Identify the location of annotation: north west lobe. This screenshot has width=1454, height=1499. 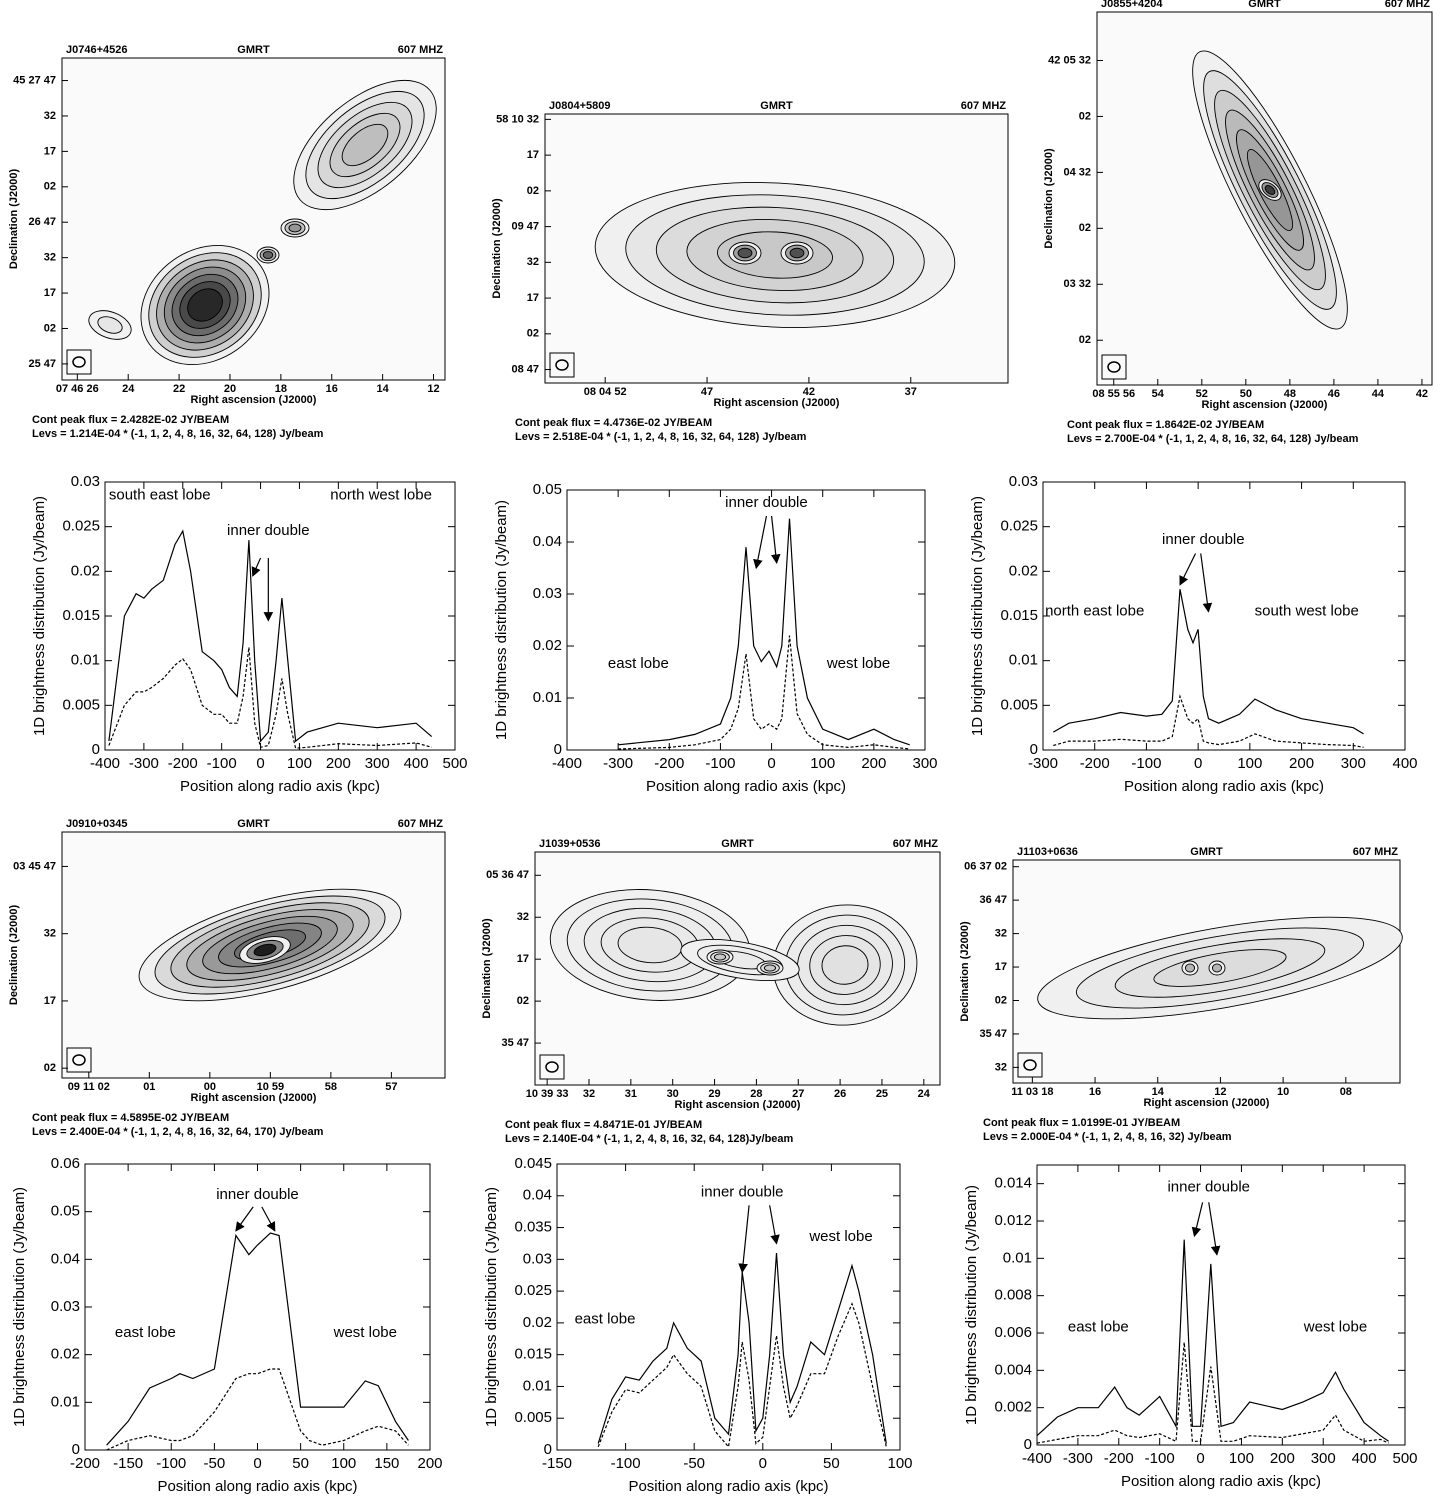
(381, 494).